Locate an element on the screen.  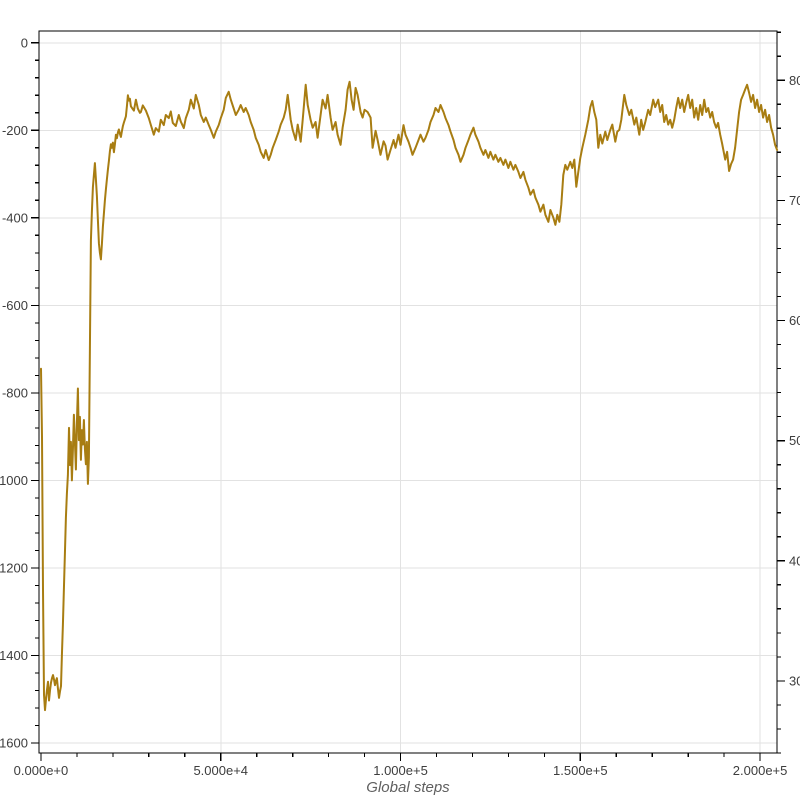
y-left-tick-label: -800 is located at coordinates (15, 392).